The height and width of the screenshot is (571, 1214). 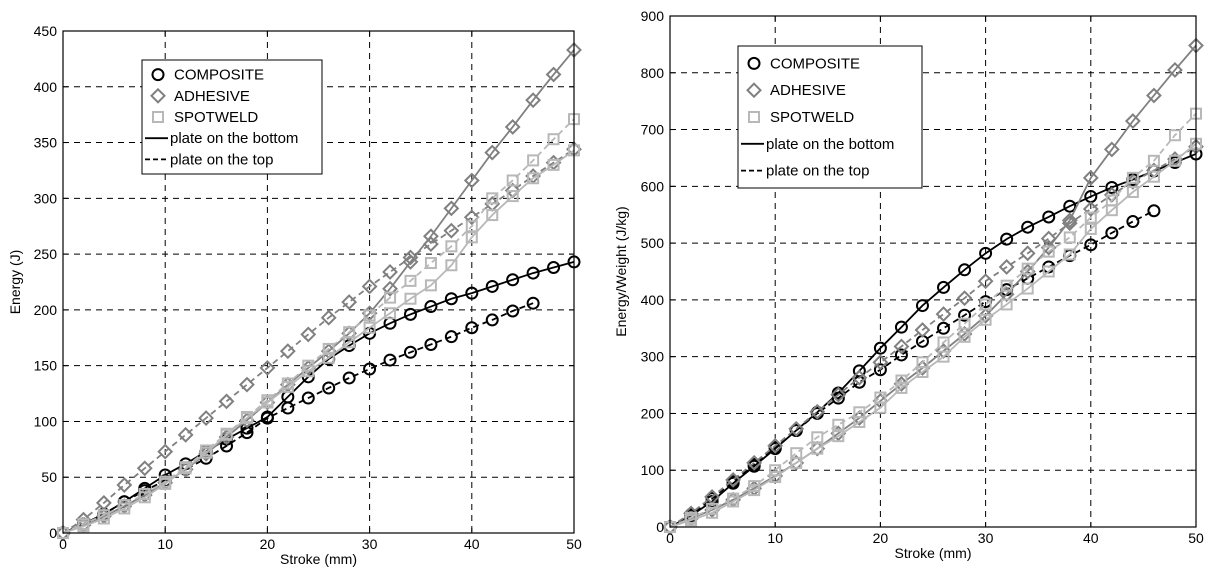 I want to click on legend-label: COMPOSITE, so click(x=219, y=75).